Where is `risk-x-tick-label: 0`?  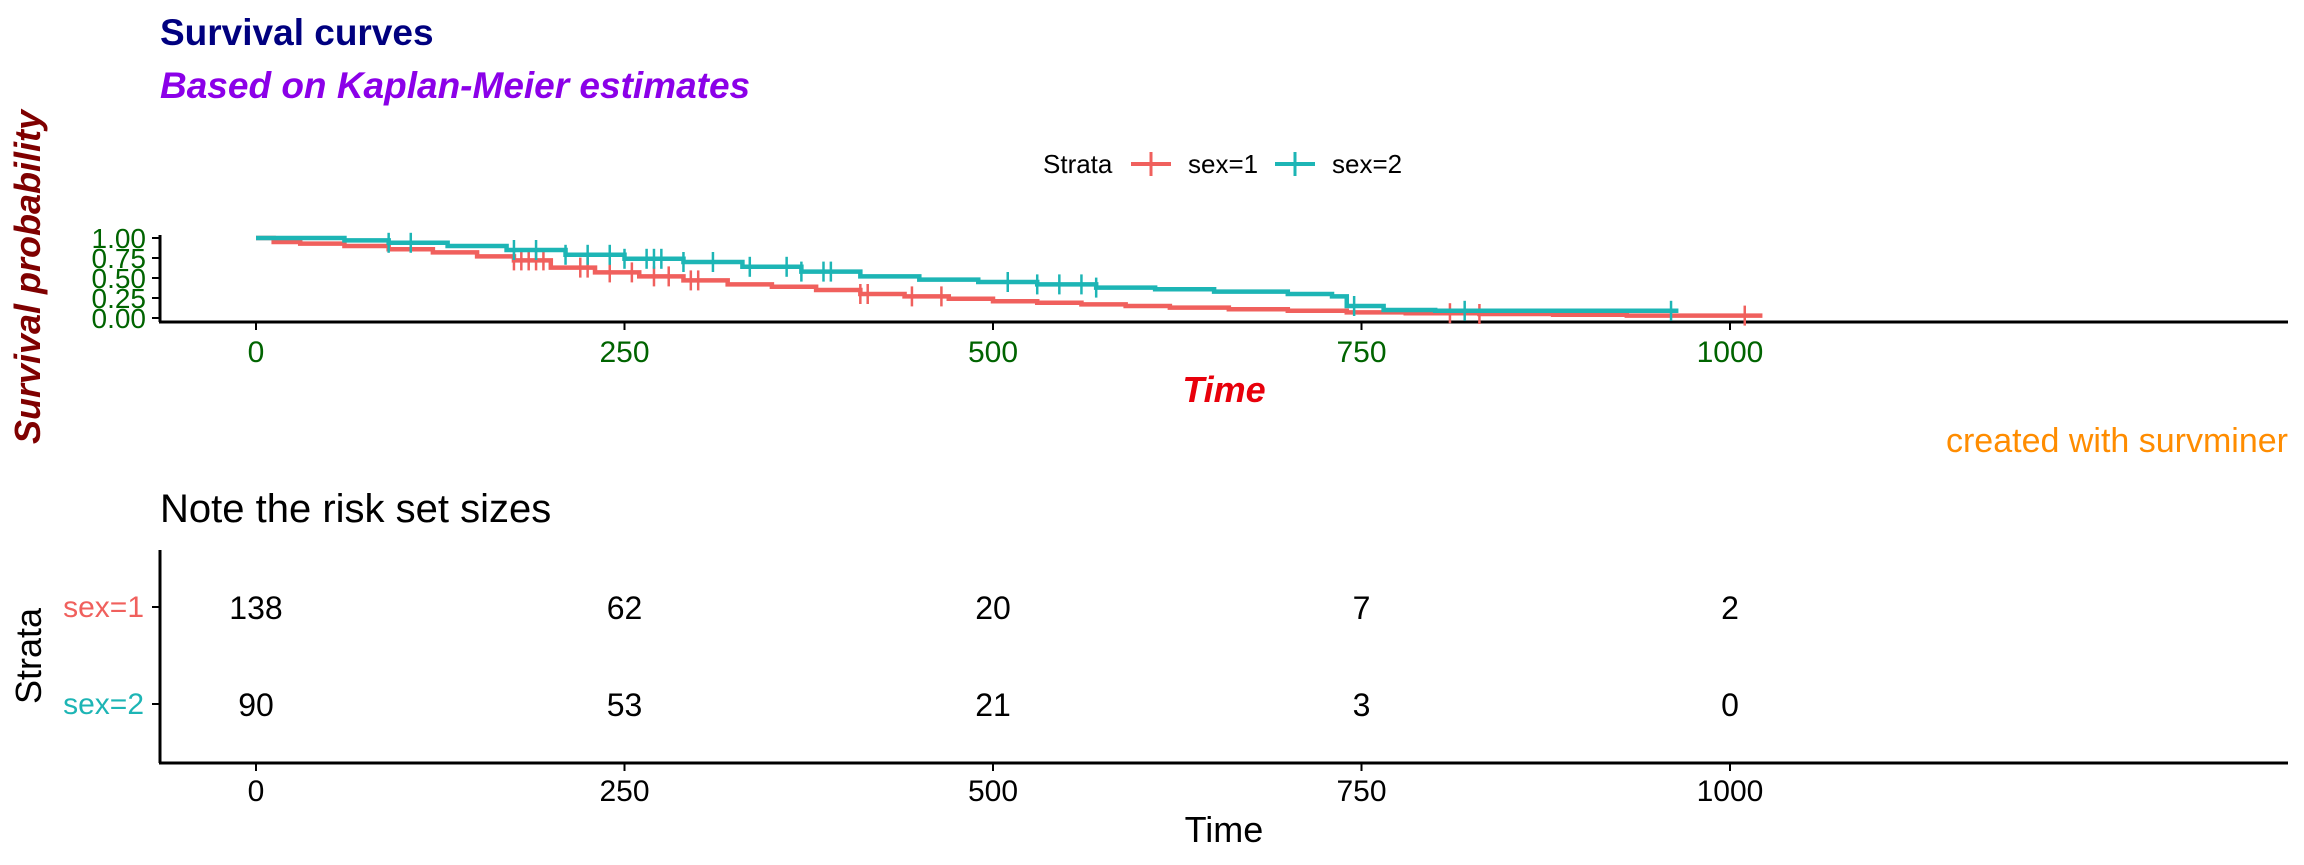 risk-x-tick-label: 0 is located at coordinates (256, 791).